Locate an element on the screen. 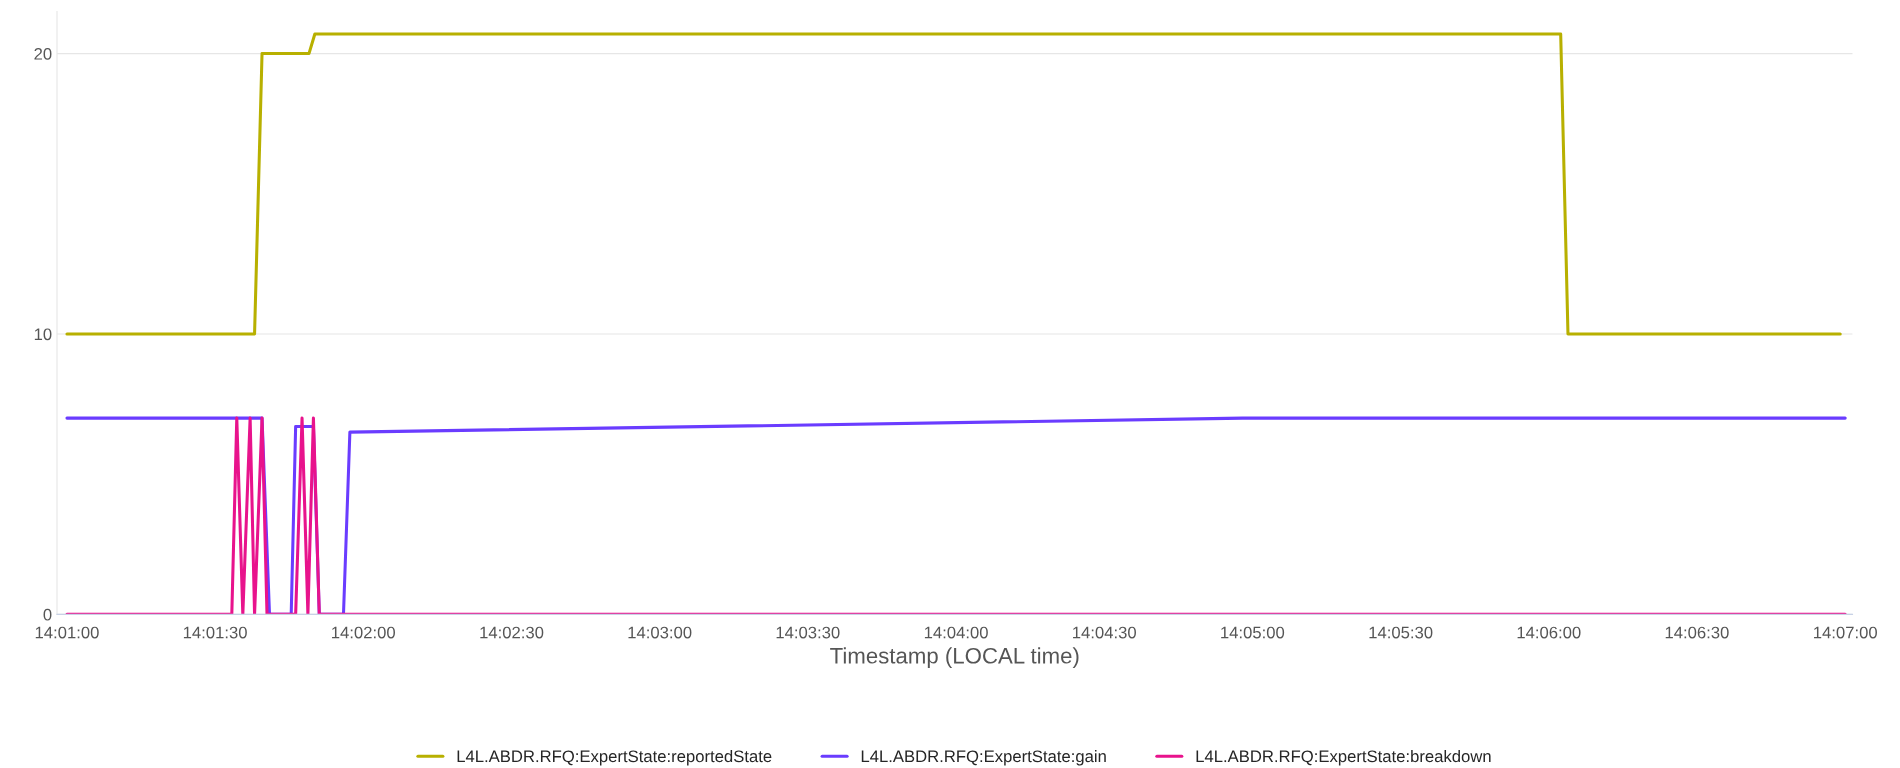 The image size is (1900, 768). x-tick-label: 14:03:30 is located at coordinates (808, 632).